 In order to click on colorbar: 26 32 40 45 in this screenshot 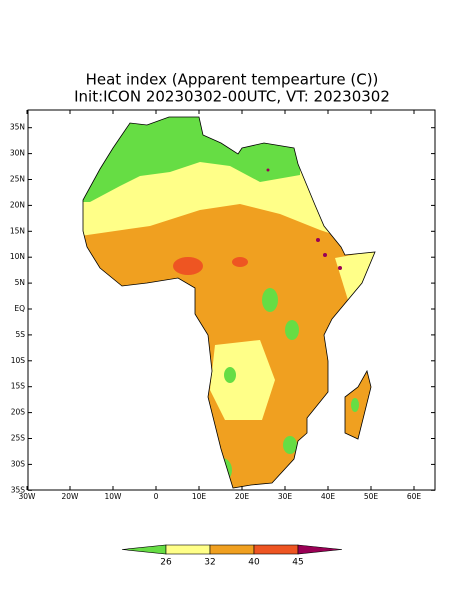, I will do `click(232, 556)`.